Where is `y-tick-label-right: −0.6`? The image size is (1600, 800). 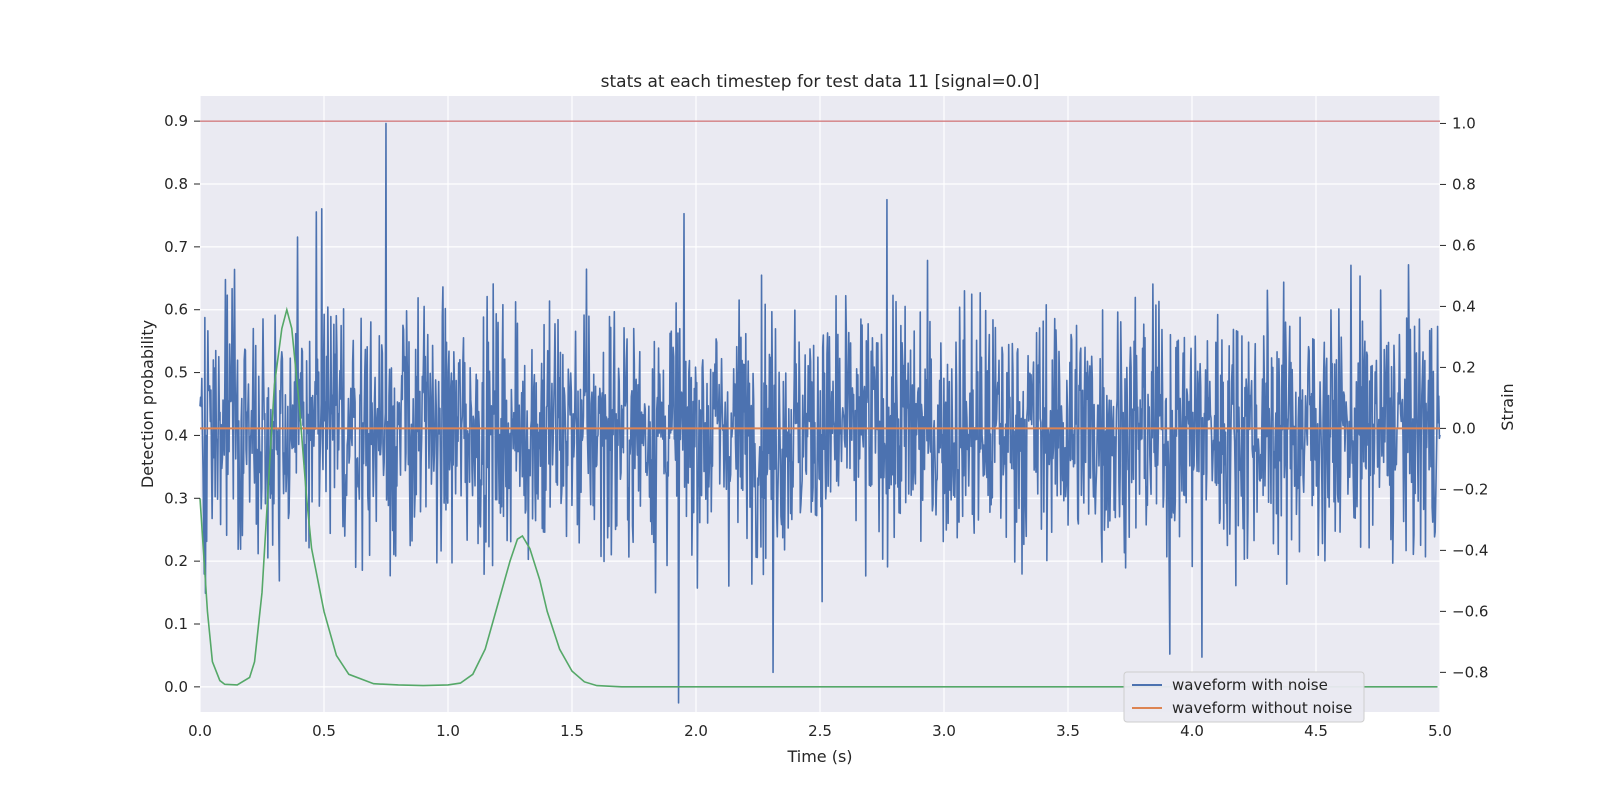 y-tick-label-right: −0.6 is located at coordinates (1470, 611).